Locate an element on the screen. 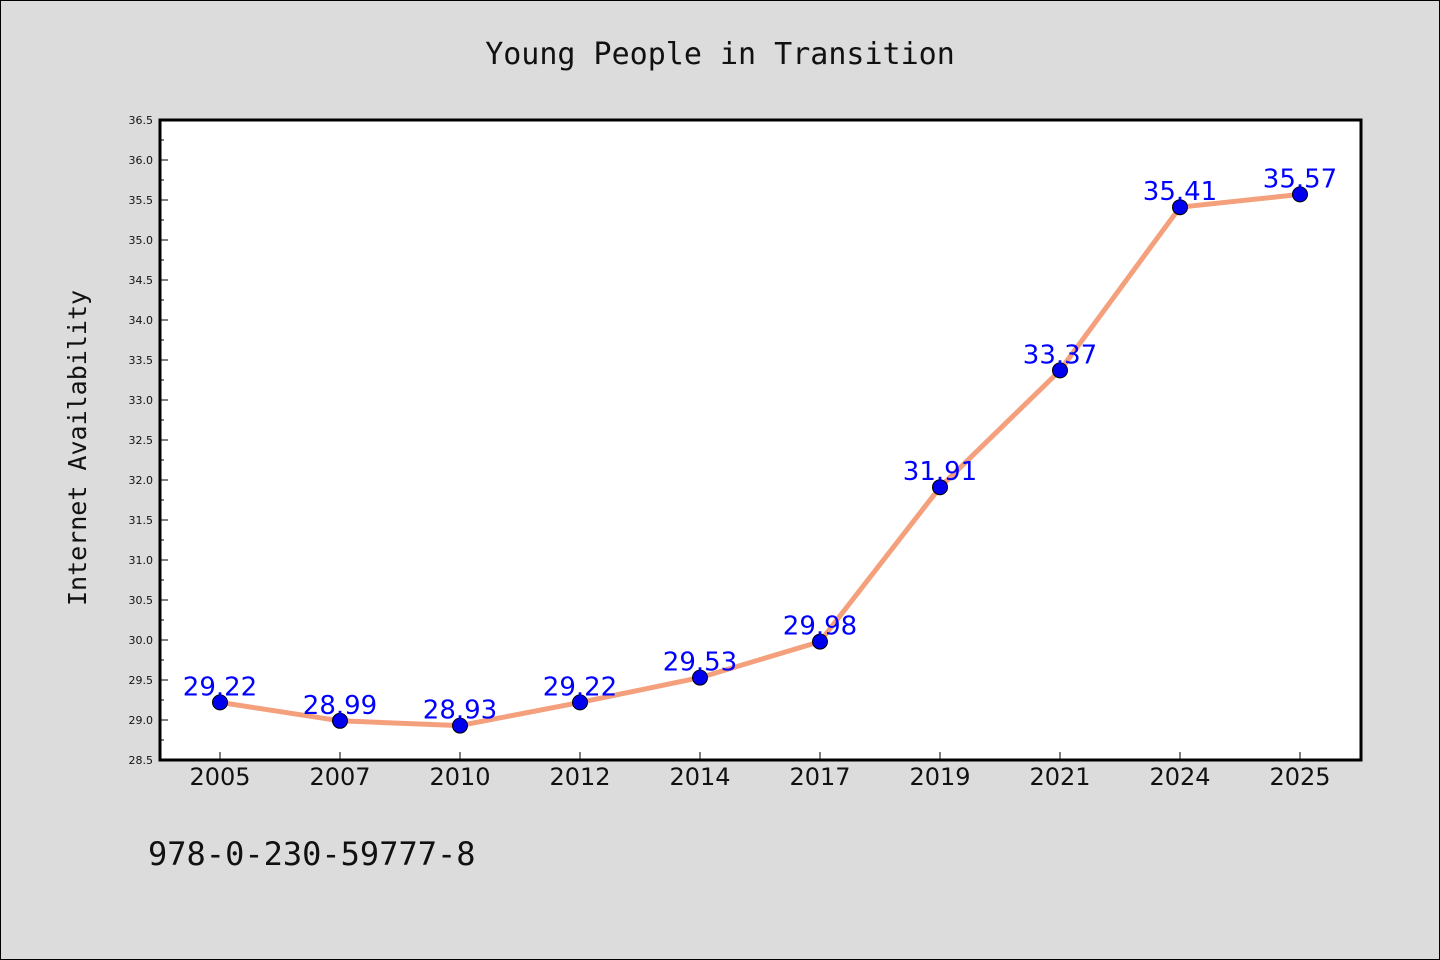  y-tick-label: 30.5 is located at coordinates (141, 600).